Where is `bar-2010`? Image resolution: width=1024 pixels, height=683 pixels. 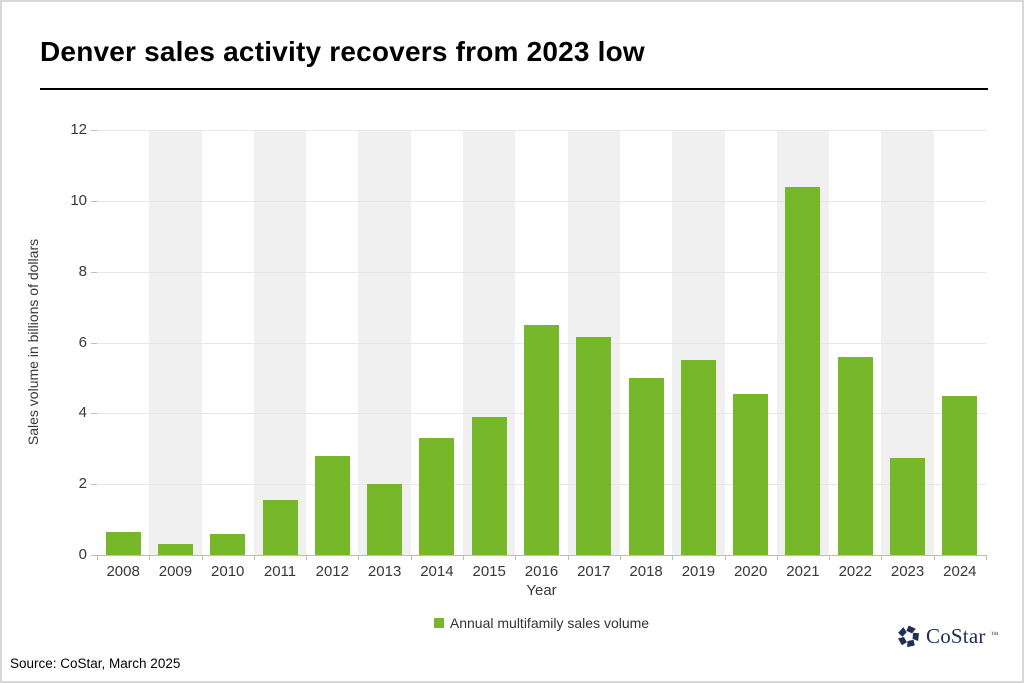 bar-2010 is located at coordinates (228, 544).